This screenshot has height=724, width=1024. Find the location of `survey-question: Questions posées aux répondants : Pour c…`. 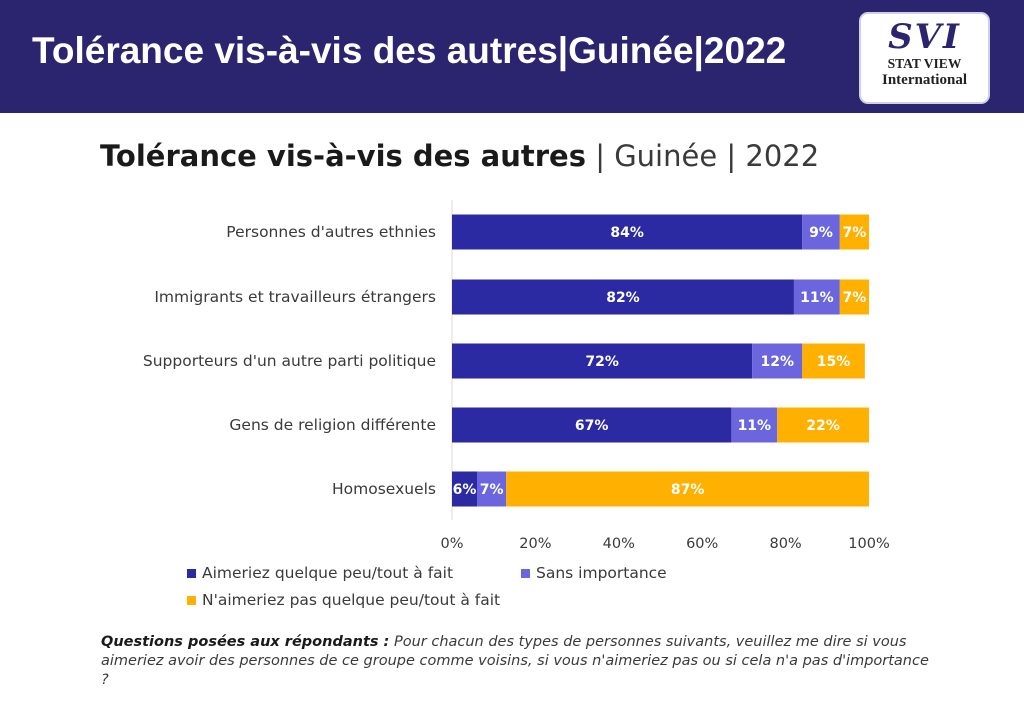

survey-question: Questions posées aux répondants : Pour c… is located at coordinates (516, 661).